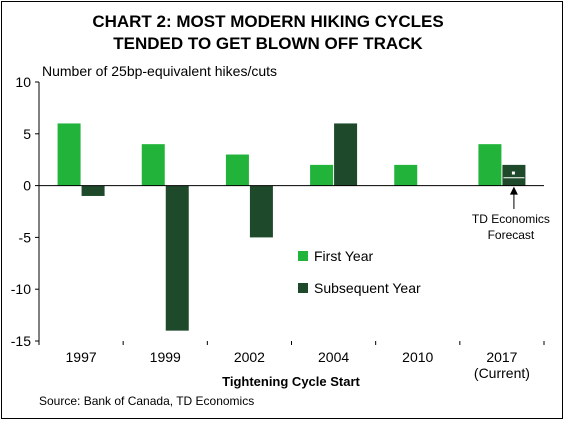  Describe the element at coordinates (267, 21) in the screenshot. I see `chart-title-line-1: CHART 2: MOST MODERN HIKING CYCLES` at that location.